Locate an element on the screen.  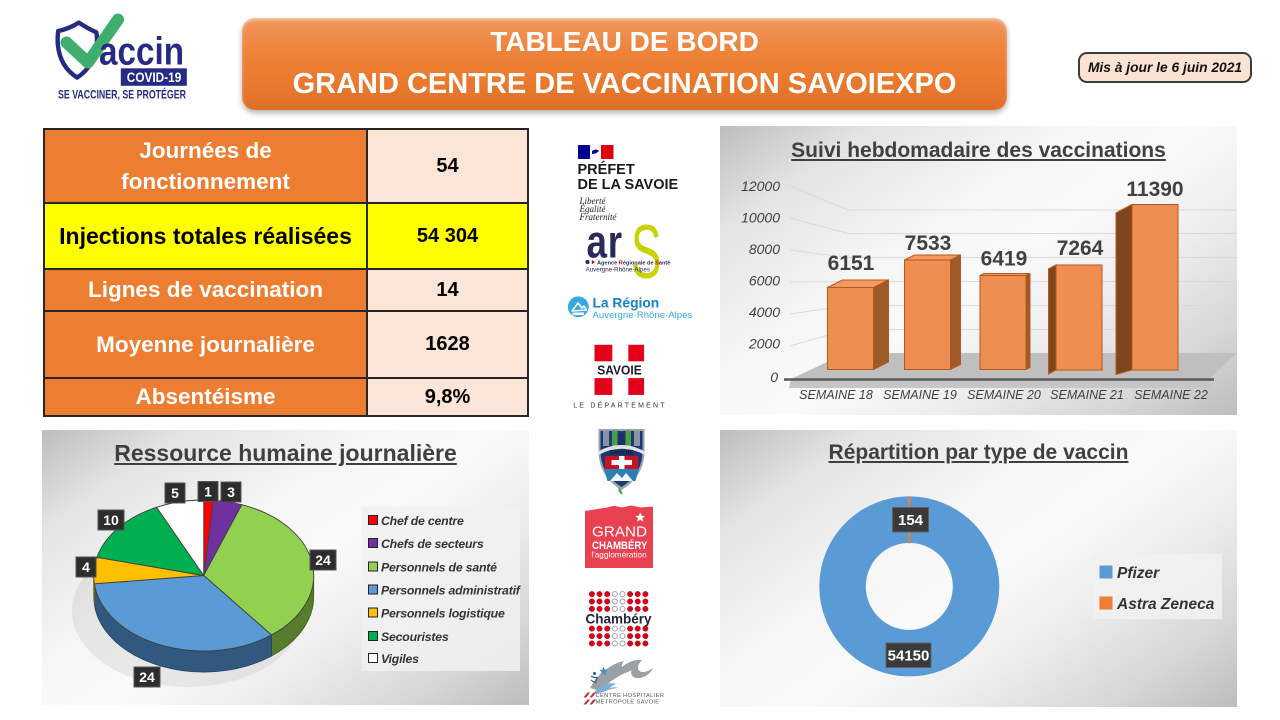
svg-text: Auvergne-Rhône-Alpes is located at coordinates (618, 270).